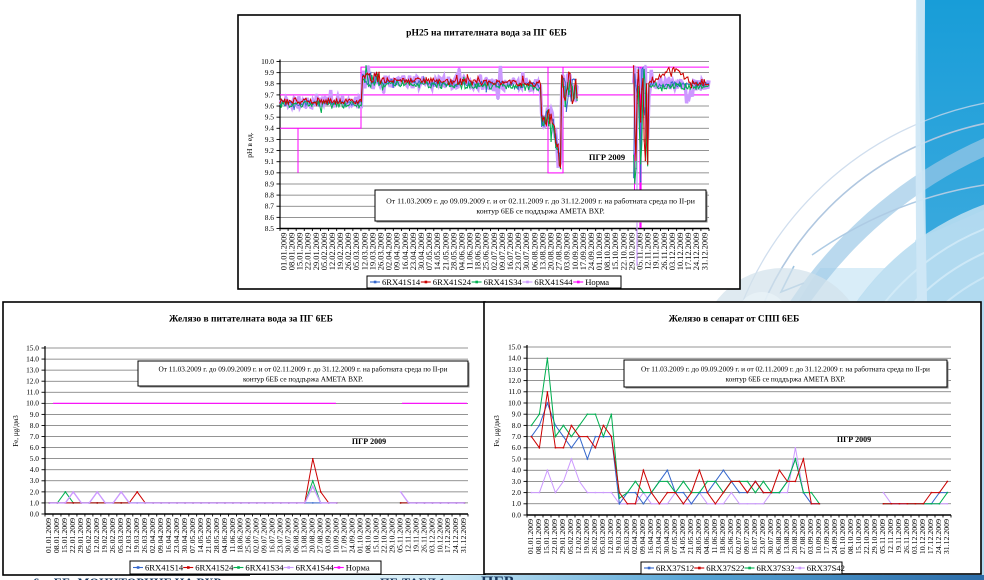 The image size is (984, 580). What do you see at coordinates (412, 578) in the screenshot?
I see `svg-text: ПГ-ТАБЛ.1` at bounding box center [412, 578].